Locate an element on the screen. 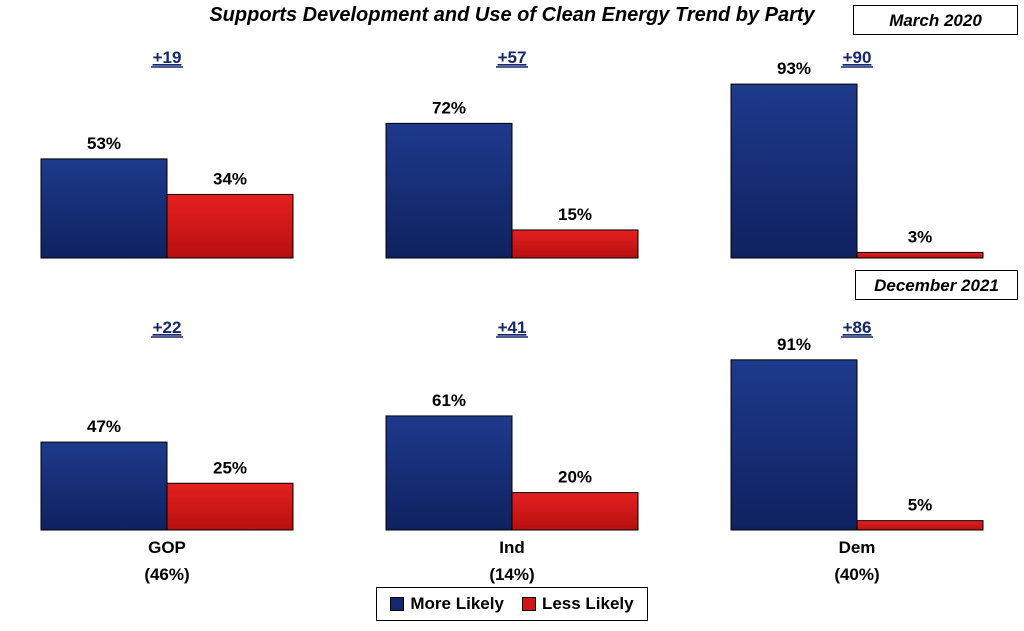  bar-less-likely-ind-december-2021 is located at coordinates (575, 511).